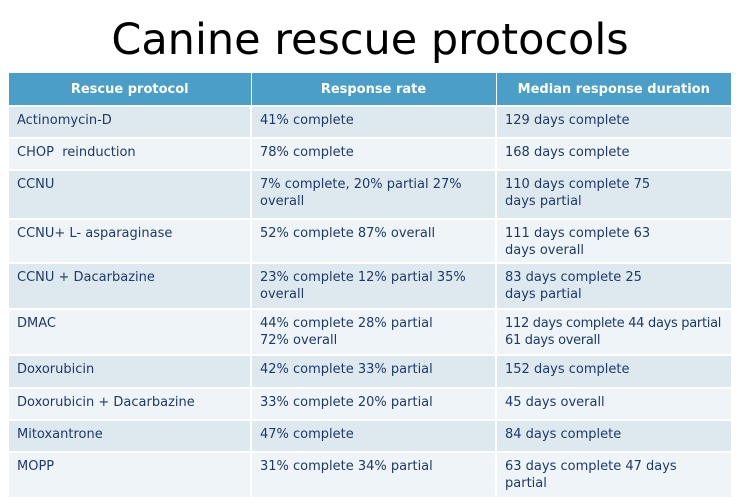 Image resolution: width=740 pixels, height=504 pixels. Describe the element at coordinates (374, 154) in the screenshot. I see `response-rate-cell: 78% complete` at that location.